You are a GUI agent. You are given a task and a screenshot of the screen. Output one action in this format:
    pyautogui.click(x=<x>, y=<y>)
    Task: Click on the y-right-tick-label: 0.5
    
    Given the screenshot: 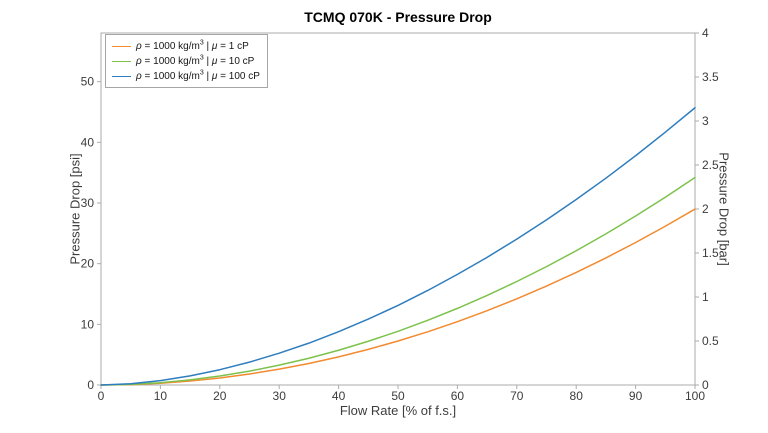 What is the action you would take?
    pyautogui.click(x=710, y=341)
    